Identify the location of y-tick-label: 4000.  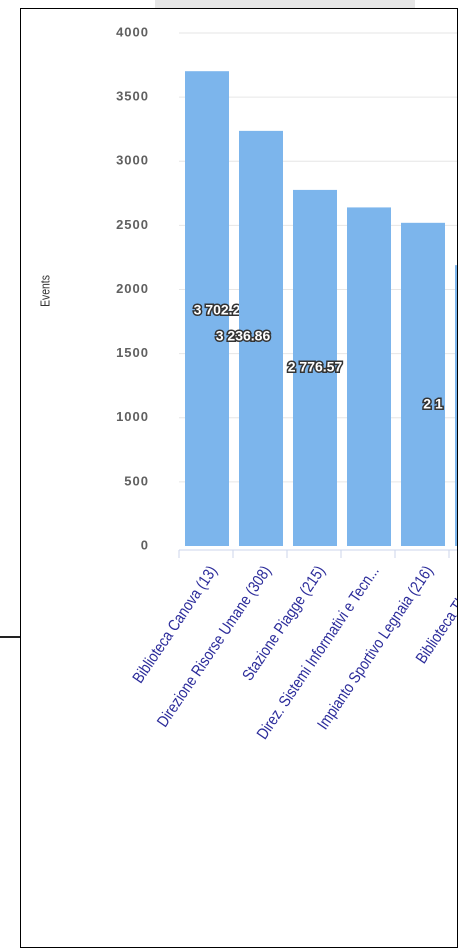
(132, 31).